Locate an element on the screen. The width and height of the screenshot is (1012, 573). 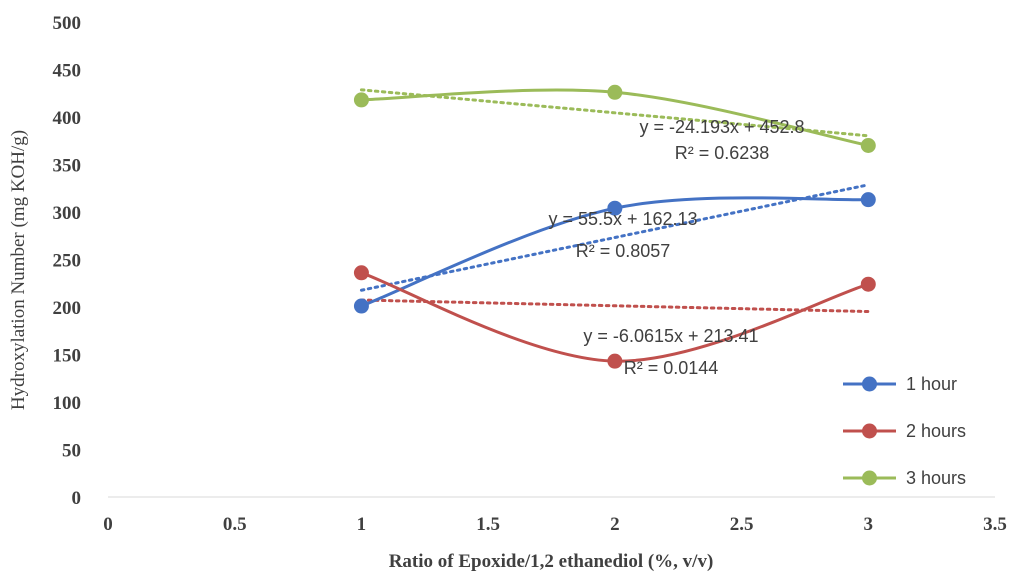
x-tick-label: 1.5 is located at coordinates (488, 524).